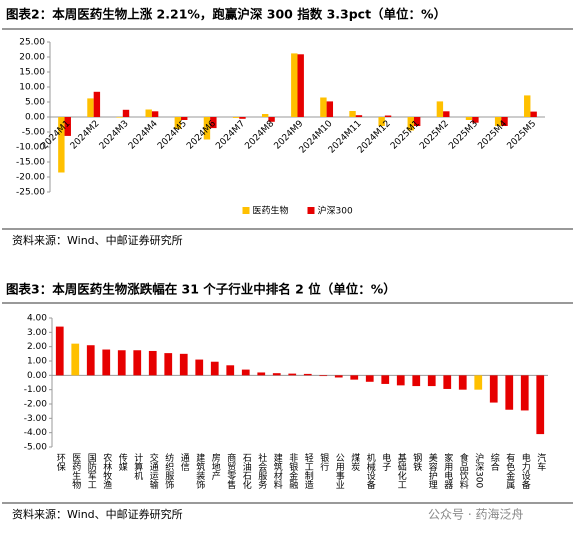 This screenshot has width=575, height=536. I want to click on y-tick-label: 10.00, so click(32, 88).